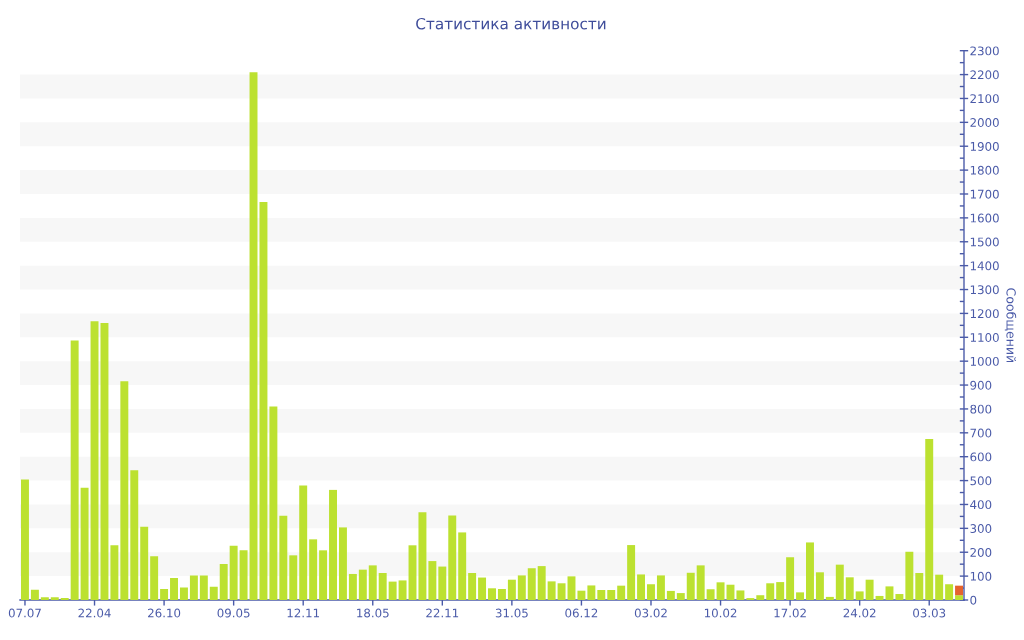  What do you see at coordinates (984, 290) in the screenshot?
I see `y-tick-label: 1300` at bounding box center [984, 290].